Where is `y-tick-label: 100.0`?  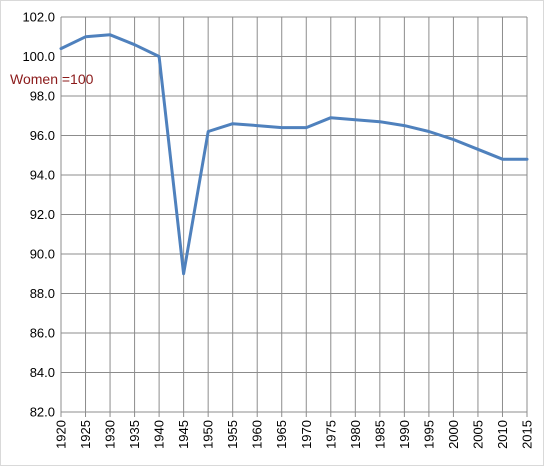 y-tick-label: 100.0 is located at coordinates (38, 56).